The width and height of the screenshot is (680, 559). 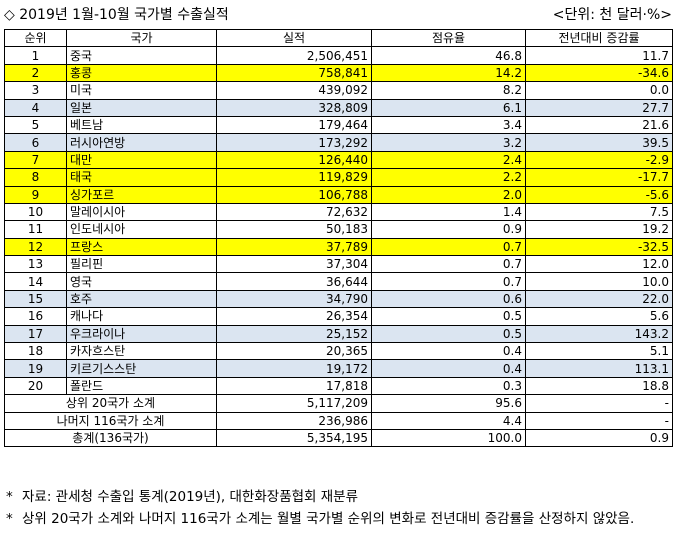 What do you see at coordinates (141, 125) in the screenshot?
I see `country-cell: 베트남` at bounding box center [141, 125].